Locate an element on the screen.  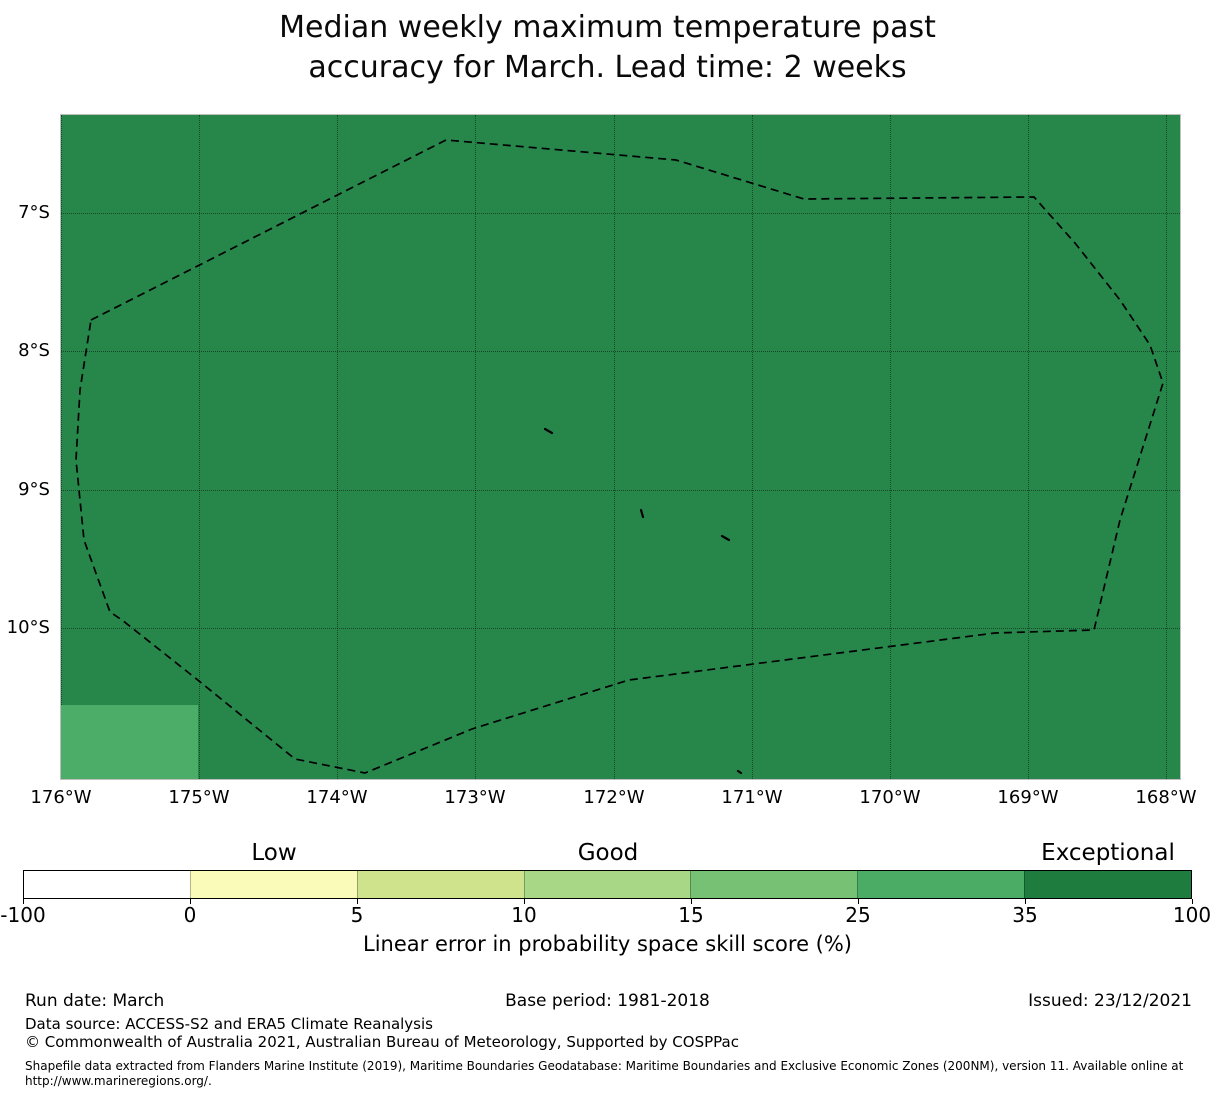
footer-shapefile-line2: http://www.marineregions.org/. is located at coordinates (118, 1081).